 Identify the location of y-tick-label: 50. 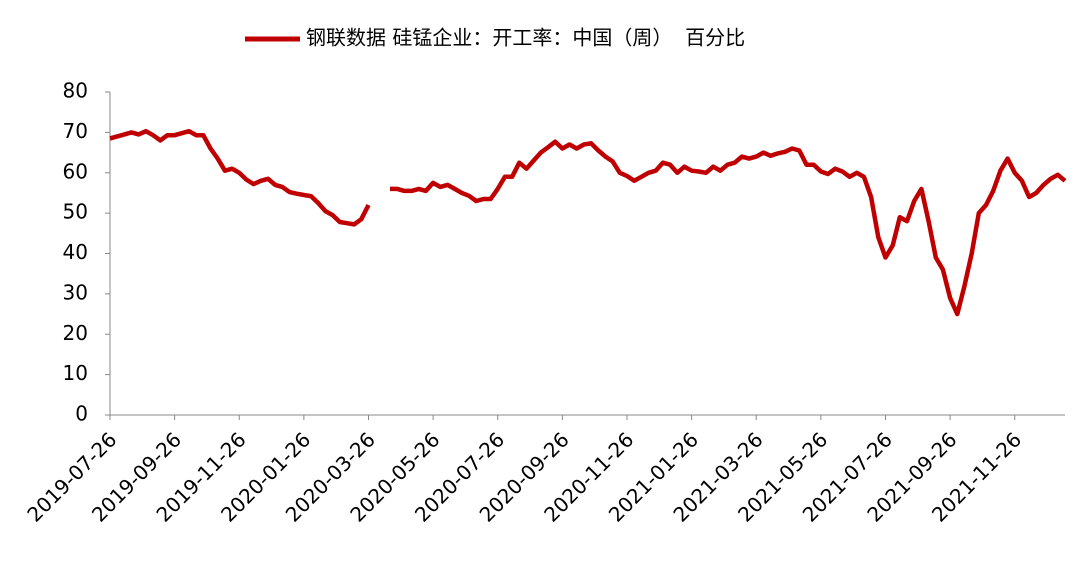
(75, 212).